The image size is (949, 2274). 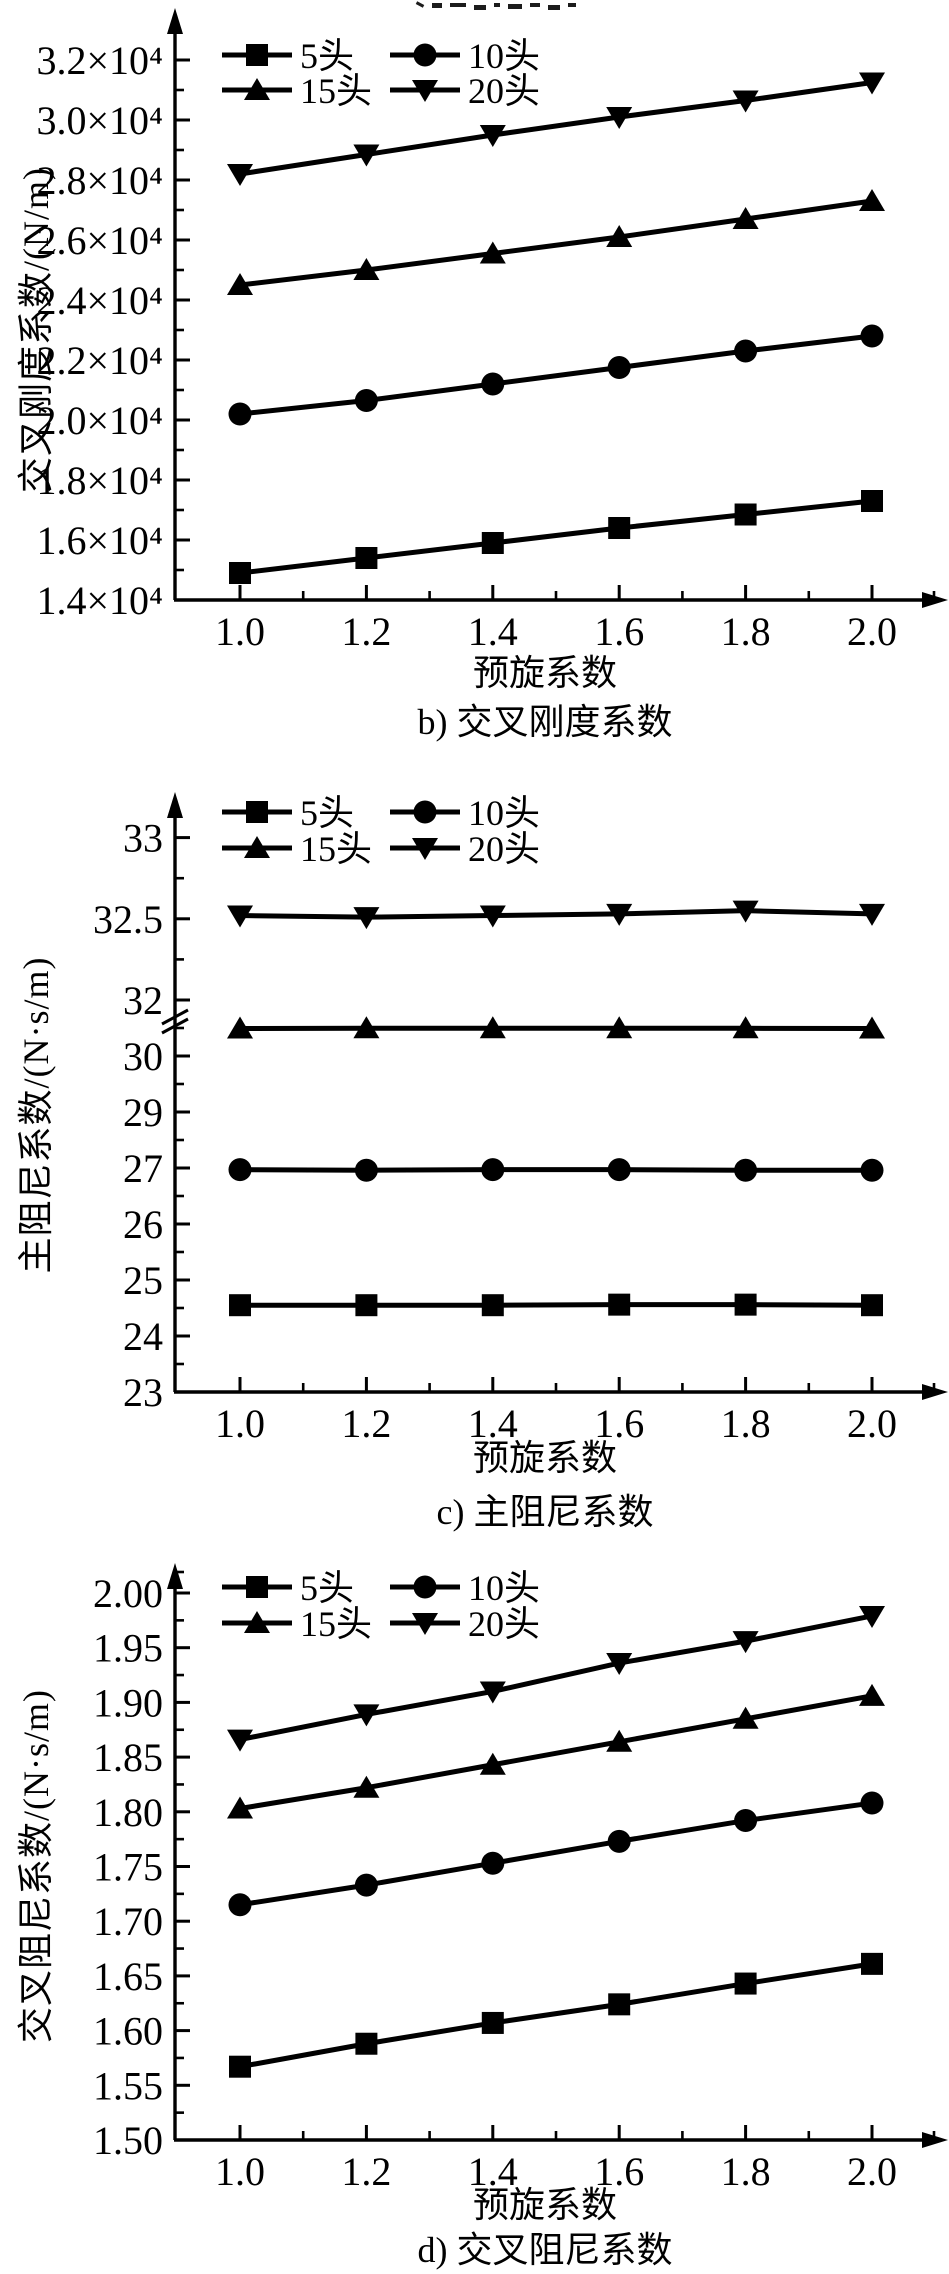 What do you see at coordinates (99, 180) in the screenshot?
I see `y-tick-label: 2.8×10⁴` at bounding box center [99, 180].